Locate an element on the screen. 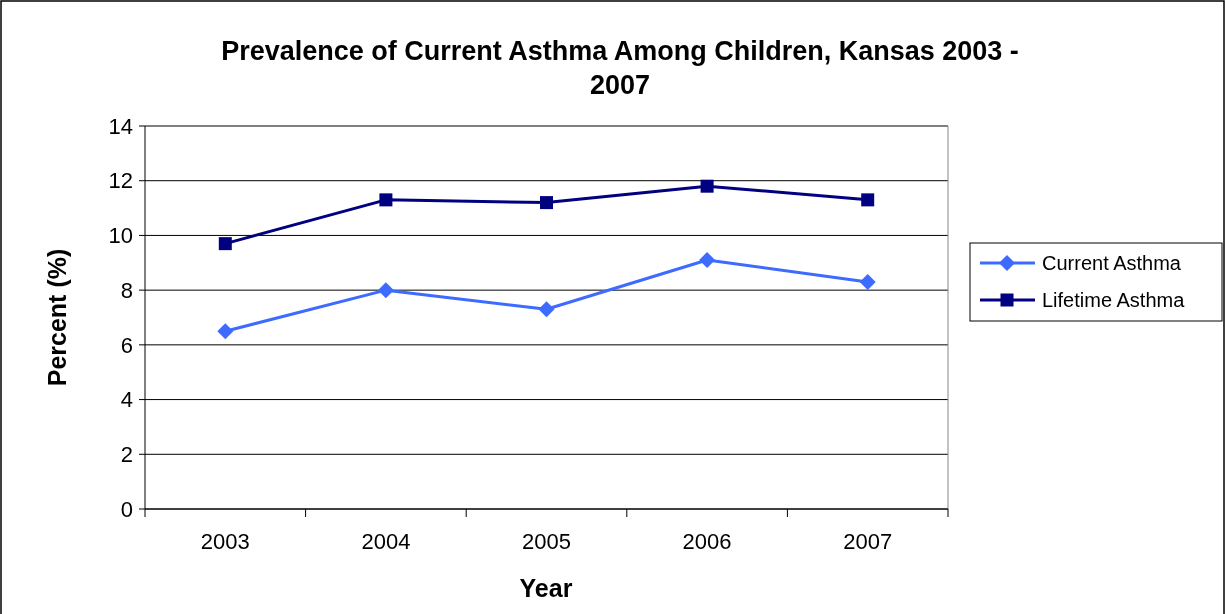 The height and width of the screenshot is (614, 1225). chart-title: Prevalence of Current Asthma Among Children, Kansas 2003 - 2007 is located at coordinates (620, 68).